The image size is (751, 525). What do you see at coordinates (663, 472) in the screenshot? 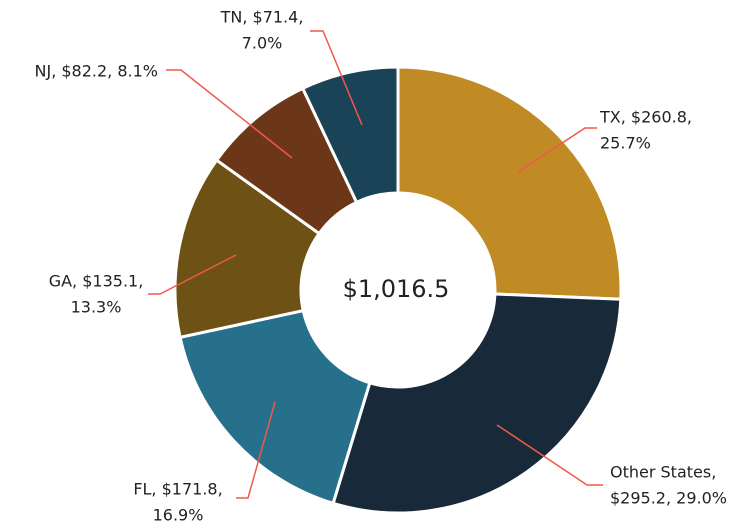
I see `data-label: Other States,` at bounding box center [663, 472].